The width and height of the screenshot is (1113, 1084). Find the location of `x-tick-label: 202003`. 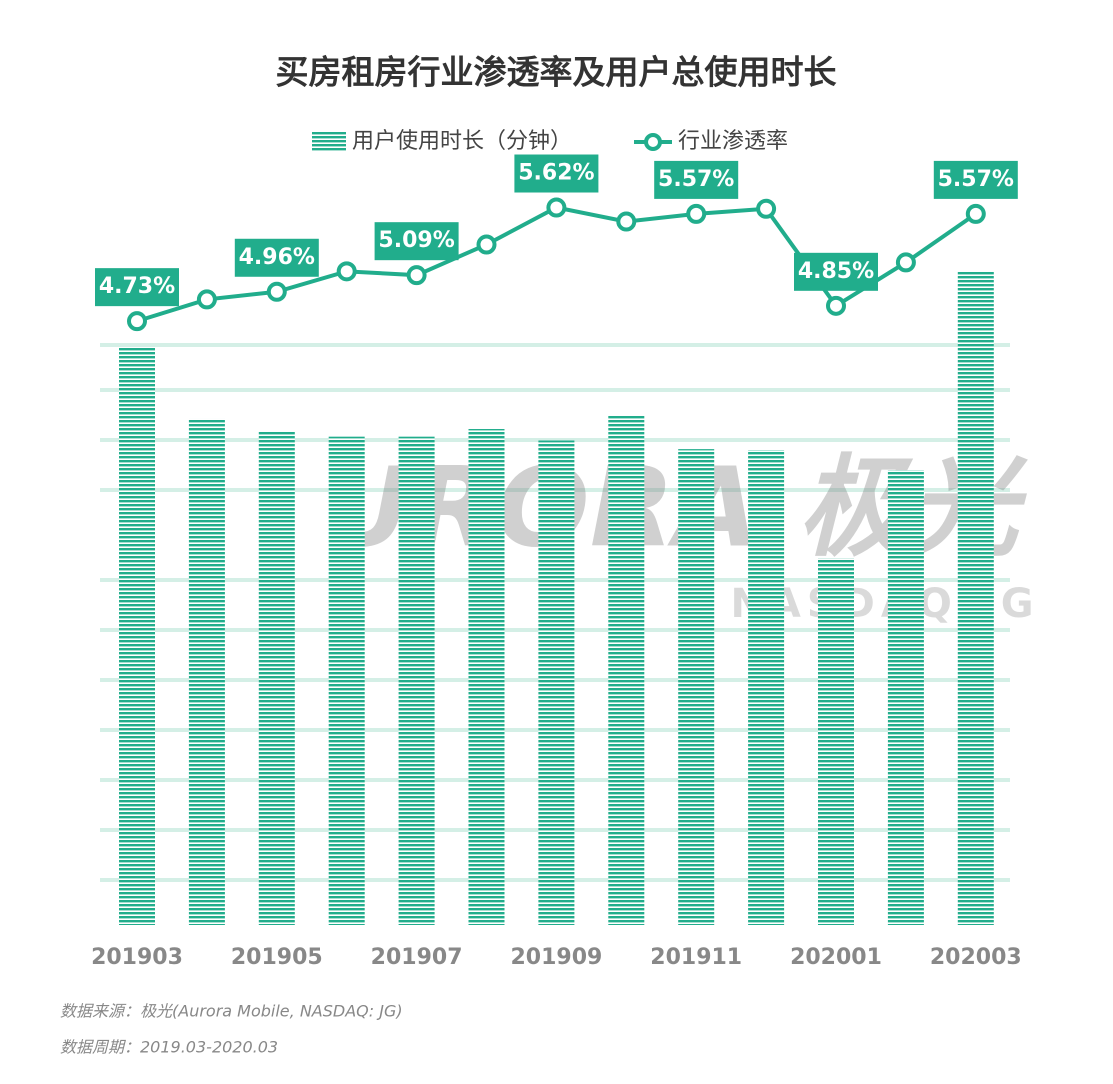

x-tick-label: 202003 is located at coordinates (976, 957).